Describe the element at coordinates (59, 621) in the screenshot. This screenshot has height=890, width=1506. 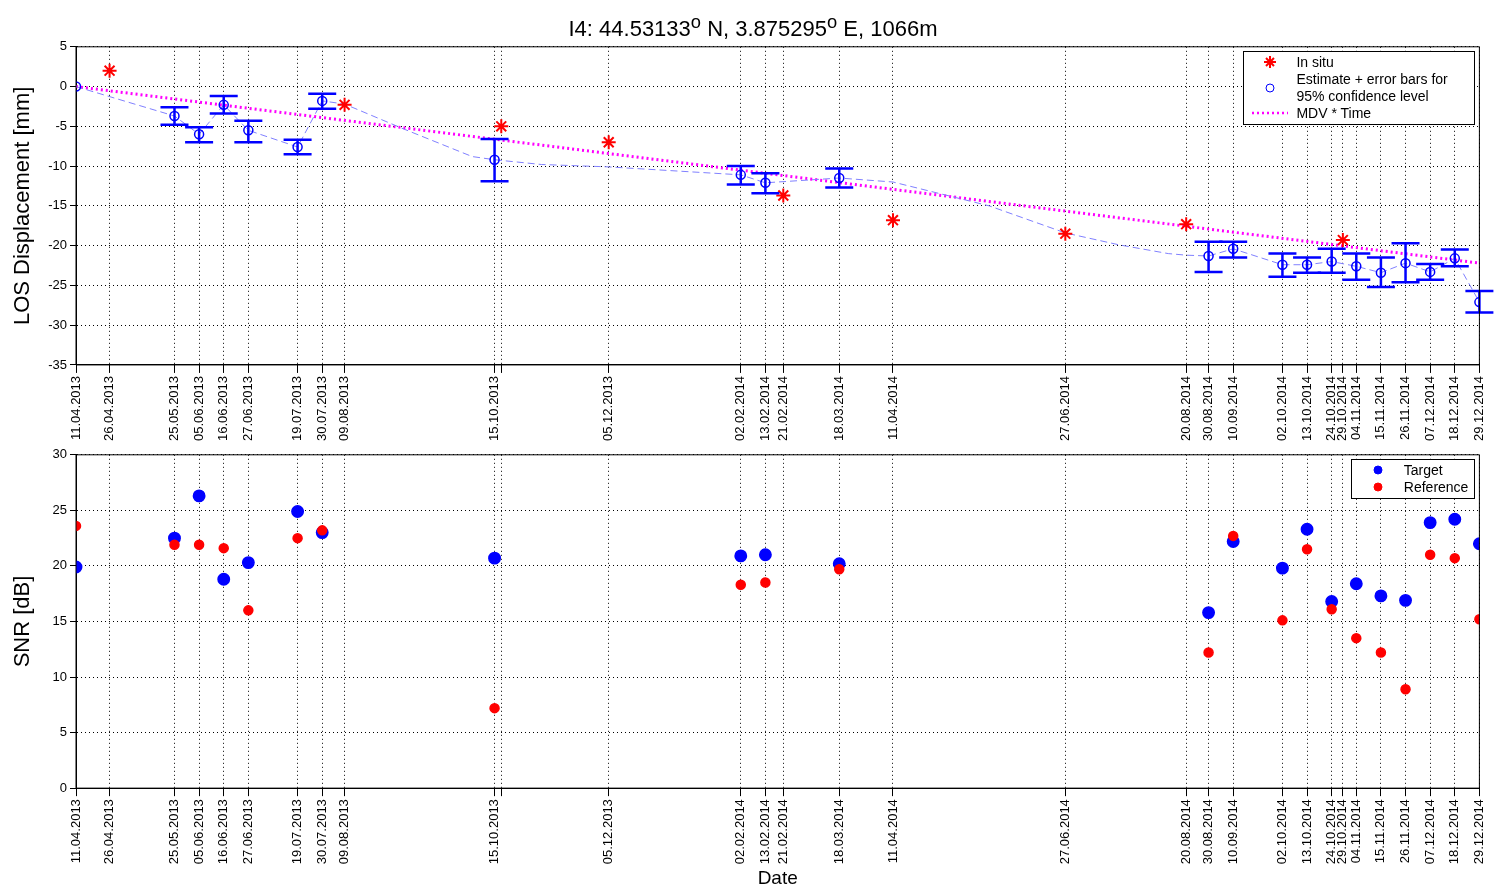
I see `y-tick-label: 15` at that location.